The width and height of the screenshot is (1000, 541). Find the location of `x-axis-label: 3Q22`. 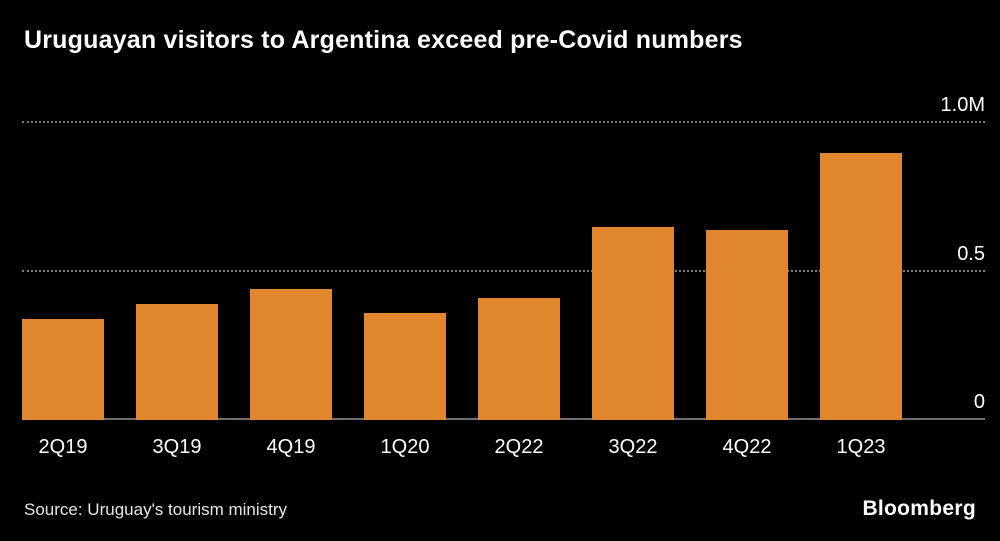

x-axis-label: 3Q22 is located at coordinates (633, 447).